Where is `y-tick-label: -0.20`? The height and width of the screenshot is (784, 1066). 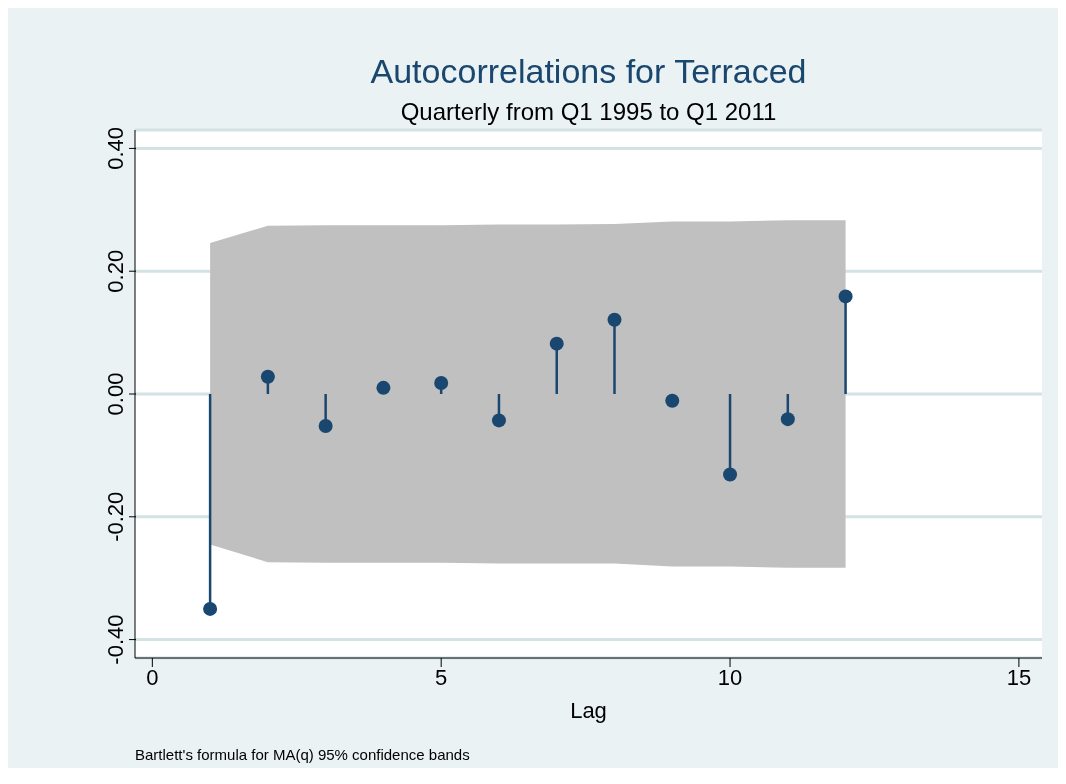
y-tick-label: -0.20 is located at coordinates (115, 516).